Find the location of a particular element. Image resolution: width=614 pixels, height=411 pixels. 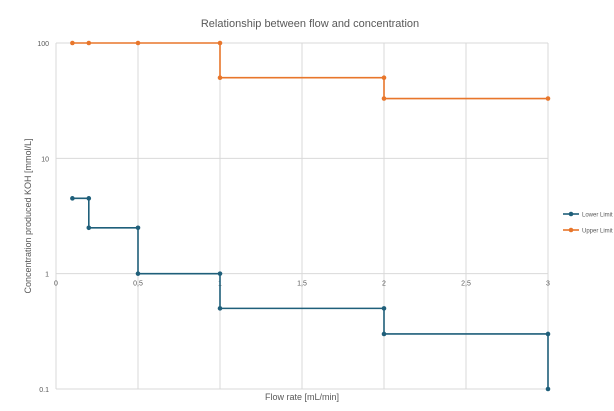

y-tick-label: 100 is located at coordinates (43, 44).